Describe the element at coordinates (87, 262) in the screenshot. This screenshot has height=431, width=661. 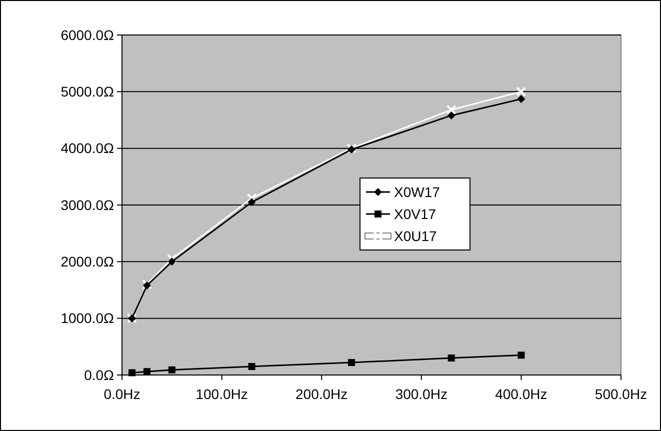
I see `y-tick-label: 2000.0Ω` at that location.